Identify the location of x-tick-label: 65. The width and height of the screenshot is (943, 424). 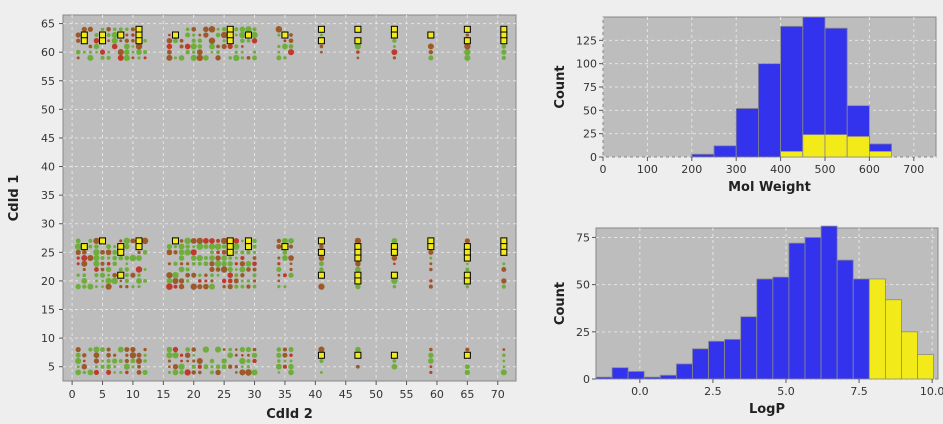
(467, 394).